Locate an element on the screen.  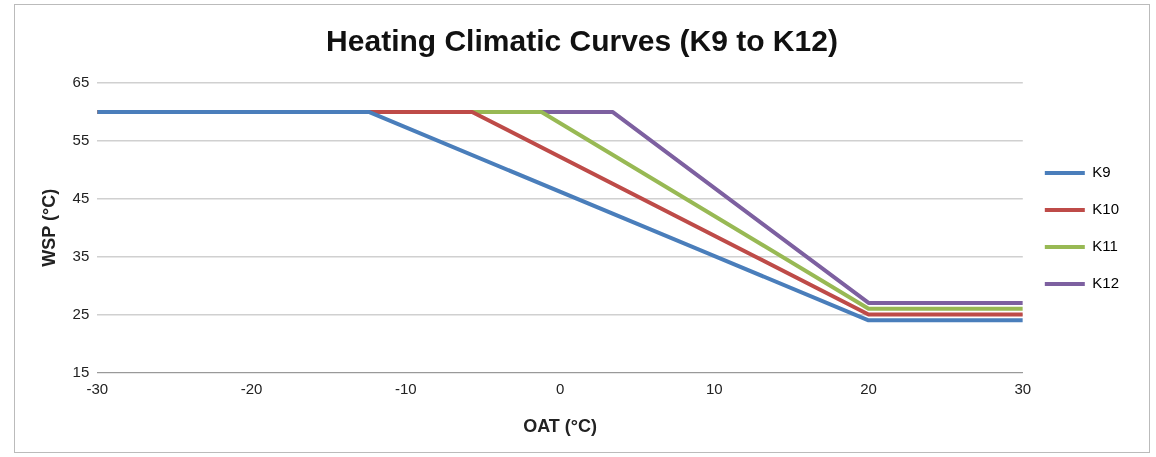
x-tick-label: -10 is located at coordinates (405, 388).